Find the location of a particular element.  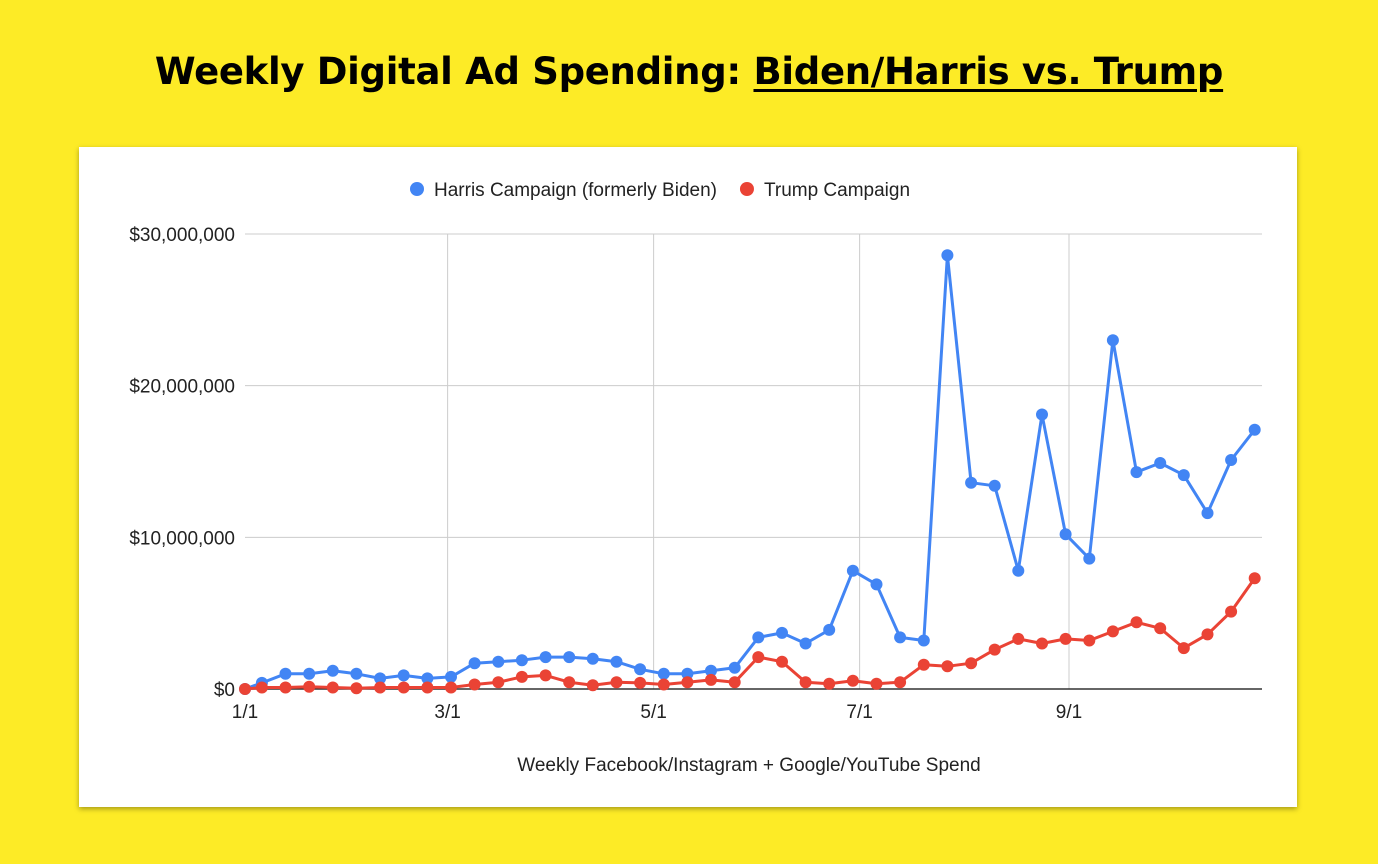

series-line-trump is located at coordinates (750, 634).